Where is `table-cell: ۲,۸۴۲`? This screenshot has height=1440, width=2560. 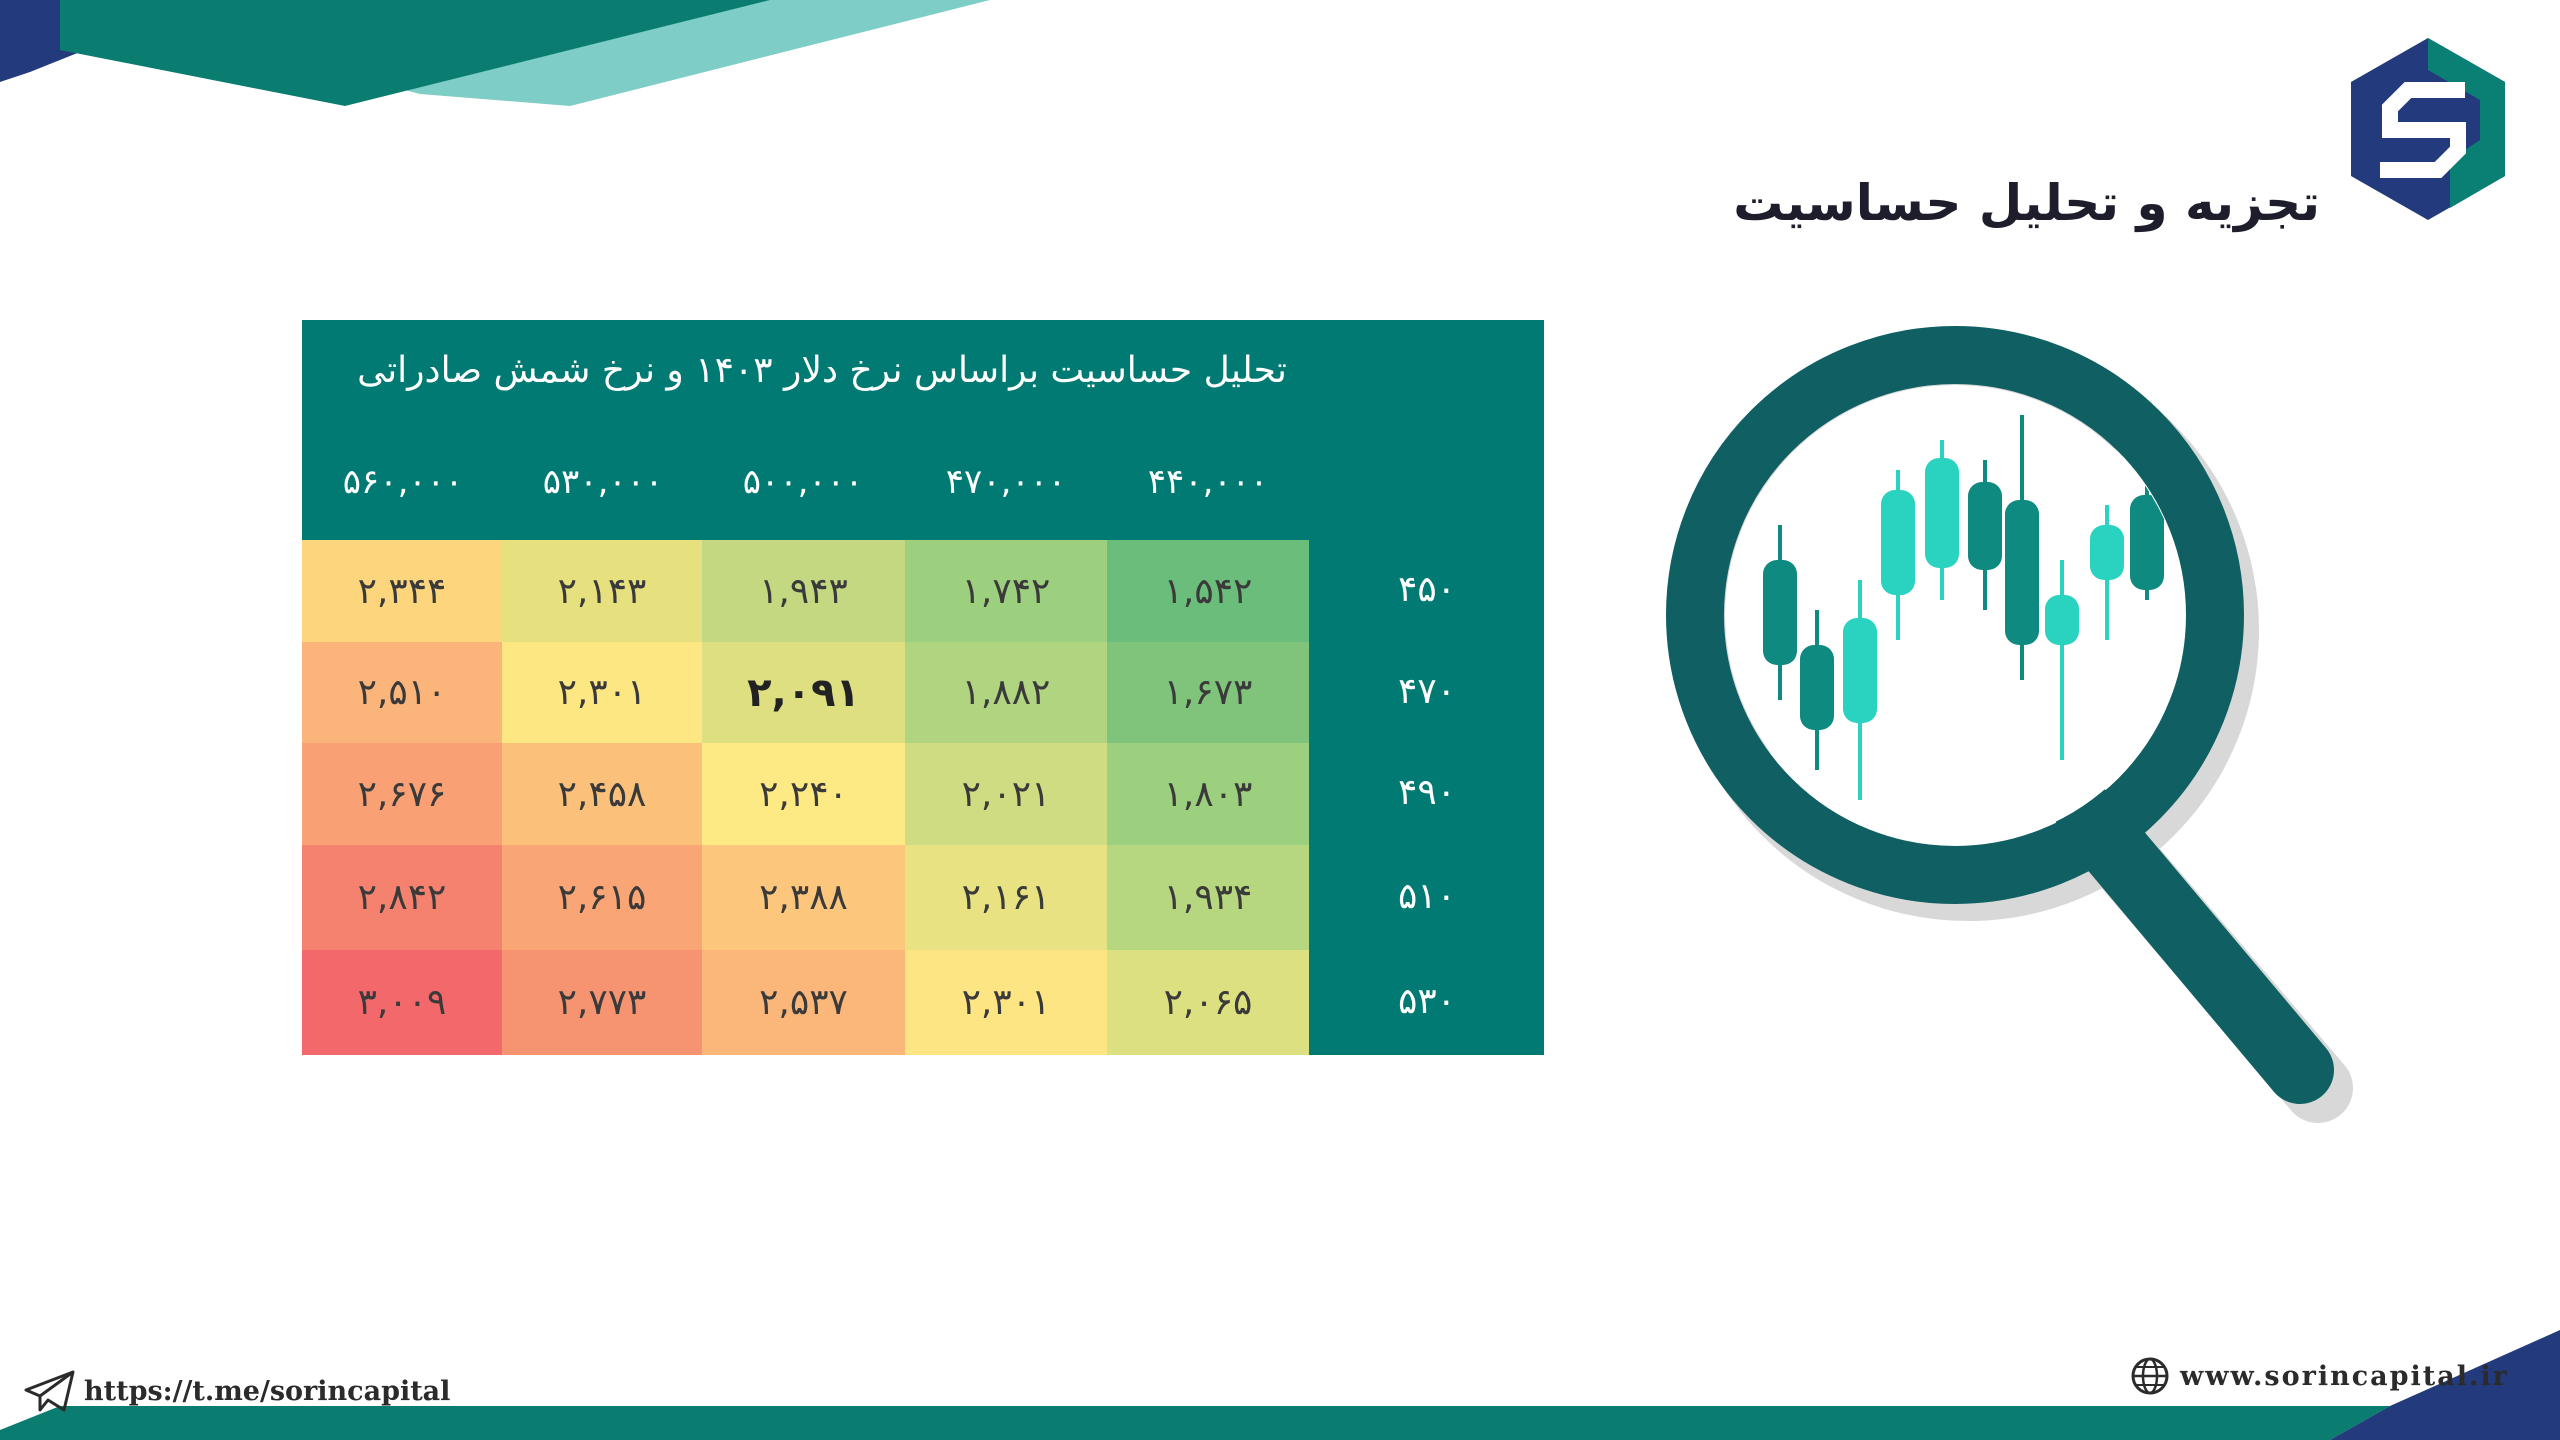 table-cell: ۲,۸۴۲ is located at coordinates (402, 897).